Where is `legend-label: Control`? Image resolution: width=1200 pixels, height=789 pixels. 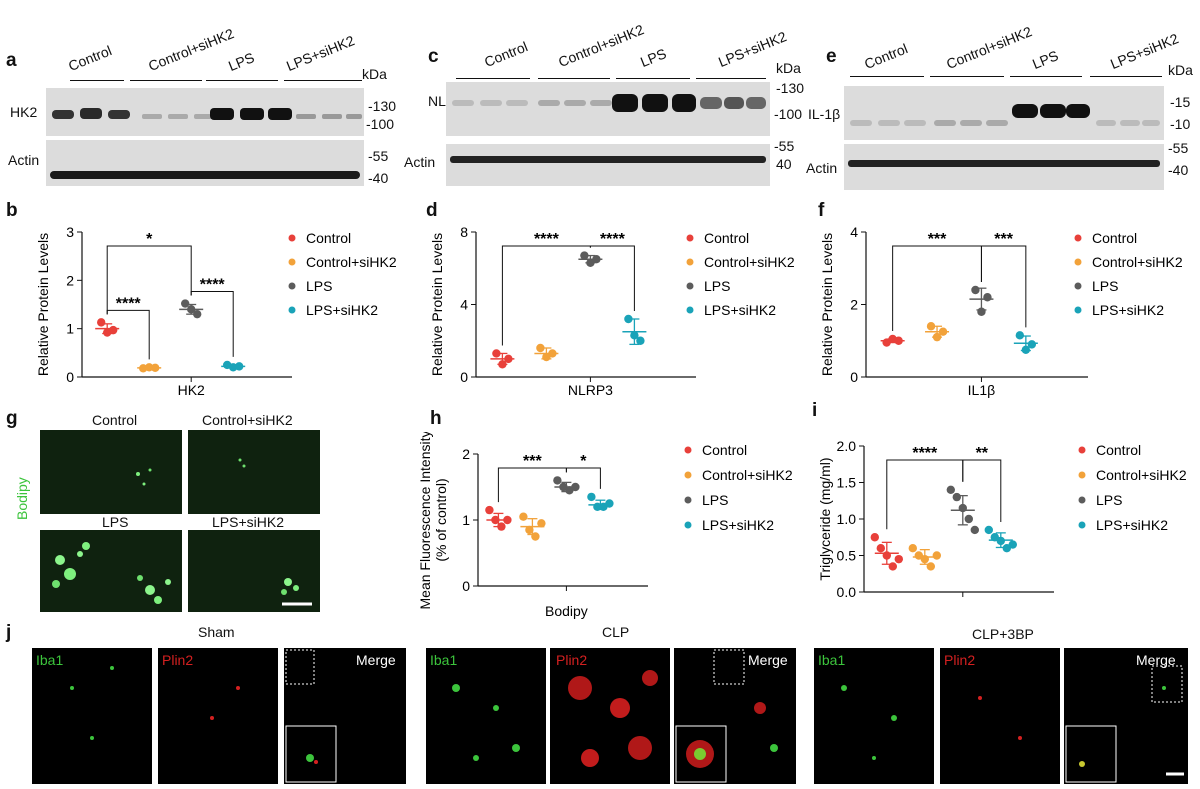
legend-label: Control is located at coordinates (726, 238).